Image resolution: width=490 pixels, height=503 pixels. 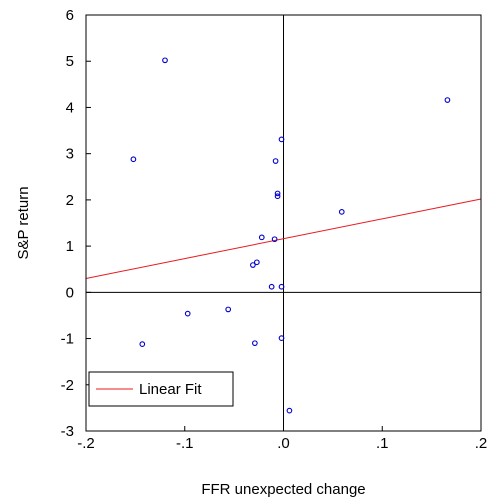 I want to click on x-axis-title: FFR unexpected change, so click(x=283, y=489).